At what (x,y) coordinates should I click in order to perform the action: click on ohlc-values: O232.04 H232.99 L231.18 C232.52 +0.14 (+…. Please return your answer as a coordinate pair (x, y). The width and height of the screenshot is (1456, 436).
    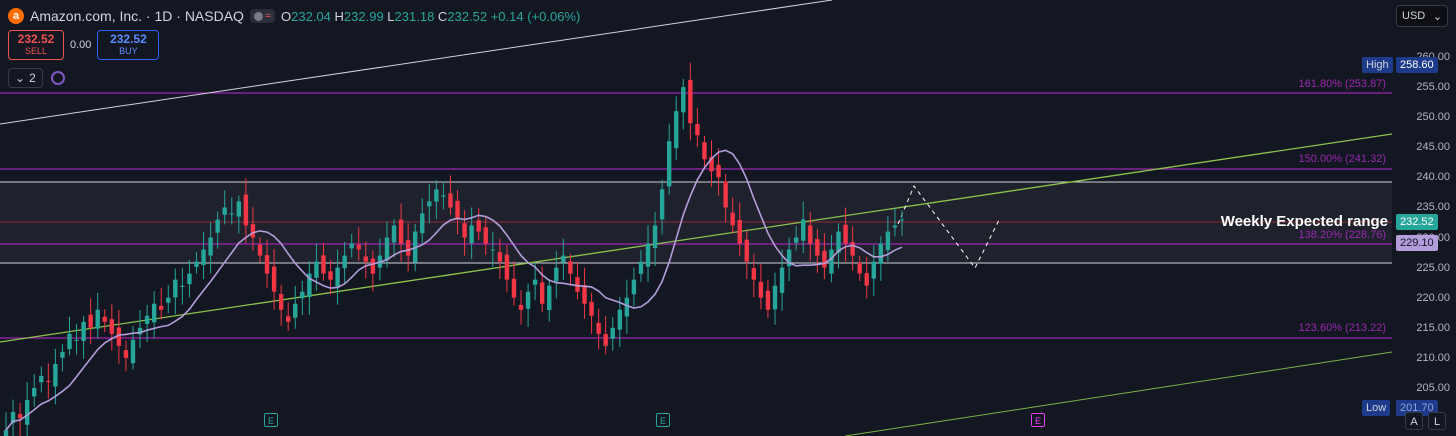
    Looking at the image, I should click on (431, 16).